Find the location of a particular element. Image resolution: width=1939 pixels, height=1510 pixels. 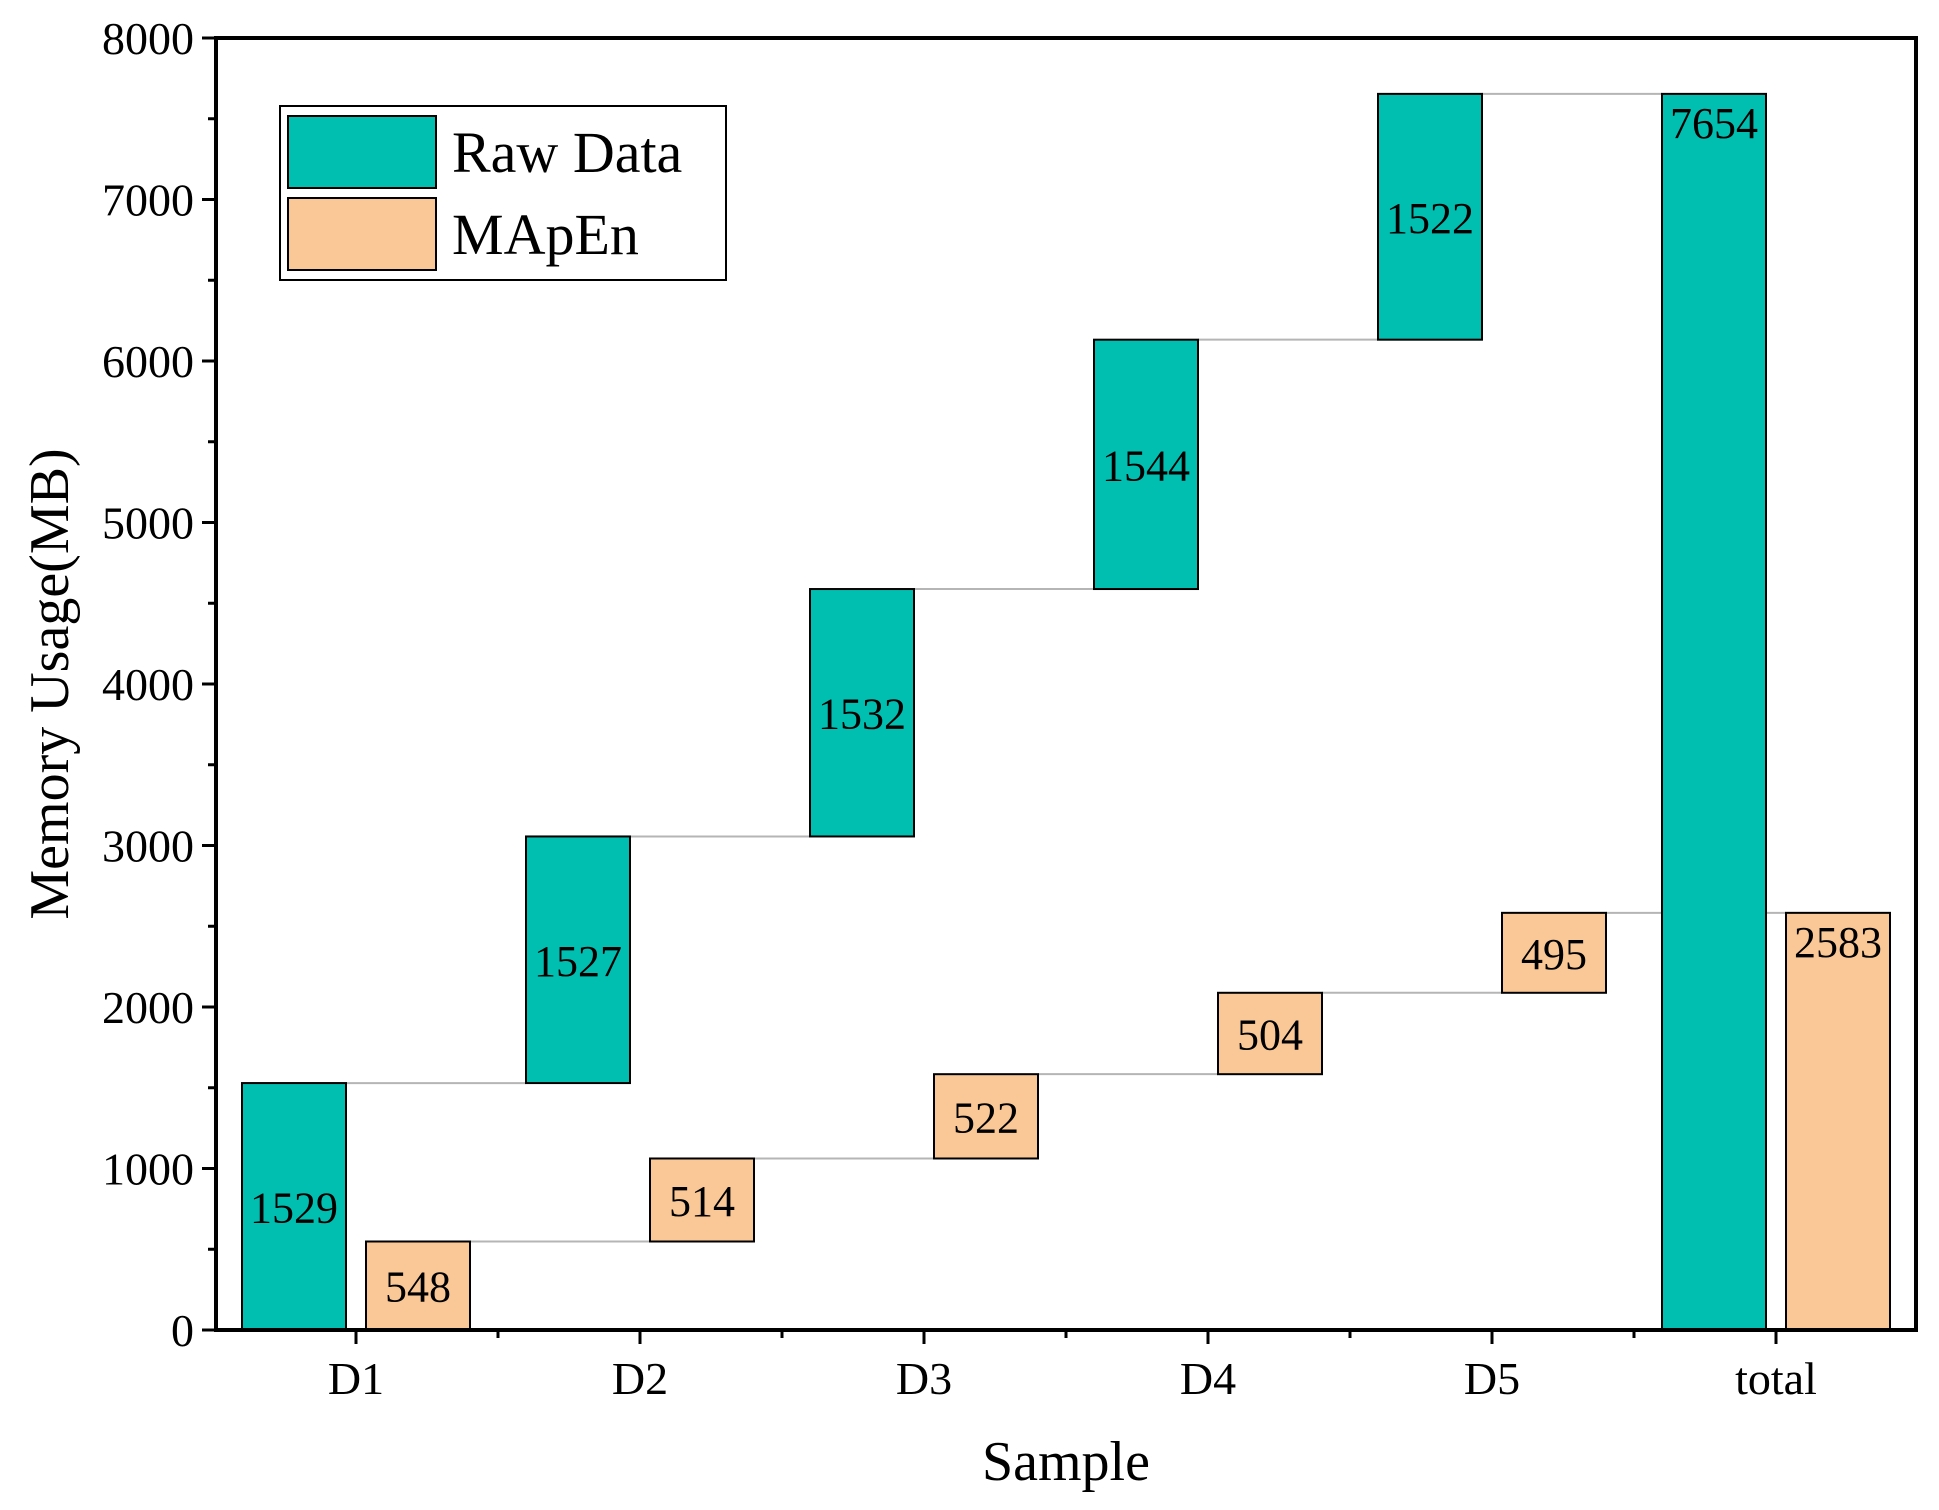

y-tick-label: 0 is located at coordinates (182, 1330).